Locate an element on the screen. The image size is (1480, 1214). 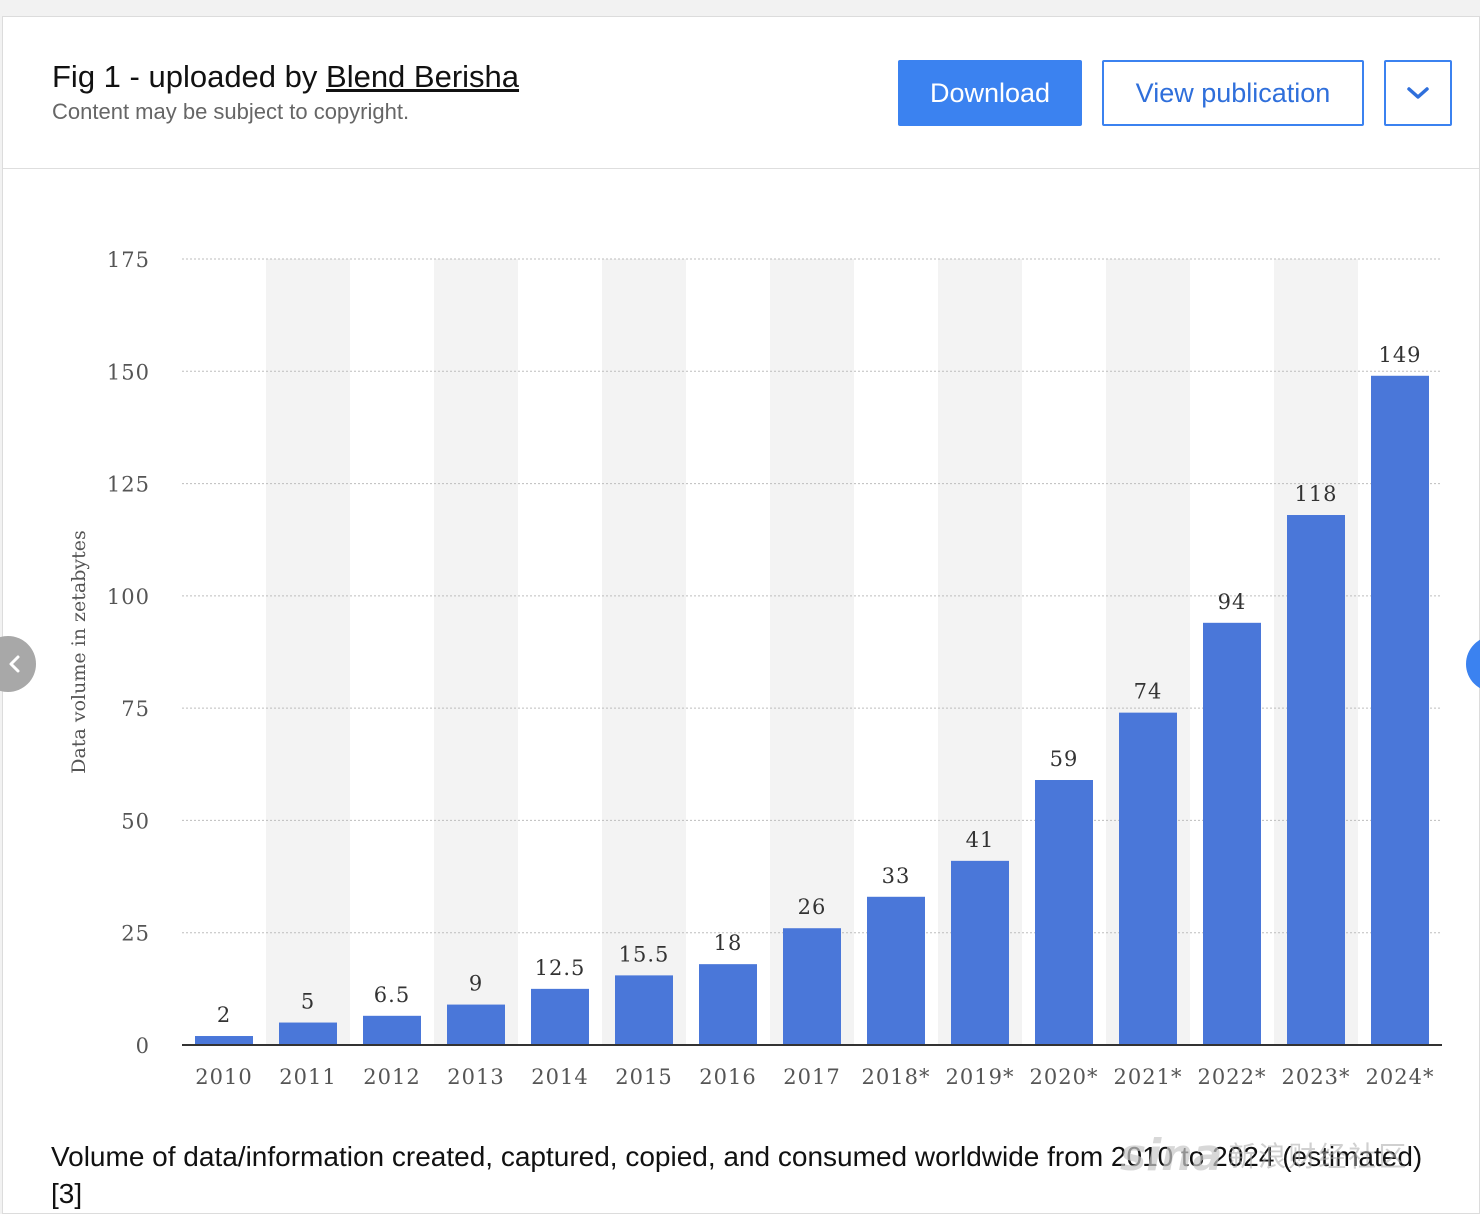
y-tick-label: 100 is located at coordinates (128, 597).